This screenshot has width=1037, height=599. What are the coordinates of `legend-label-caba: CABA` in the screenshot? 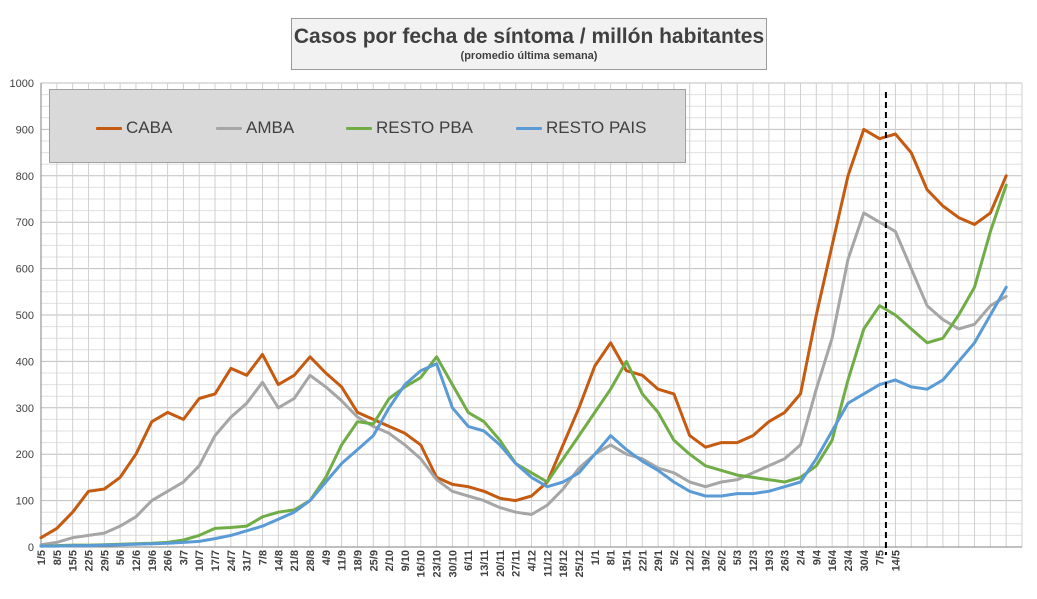 It's located at (149, 127).